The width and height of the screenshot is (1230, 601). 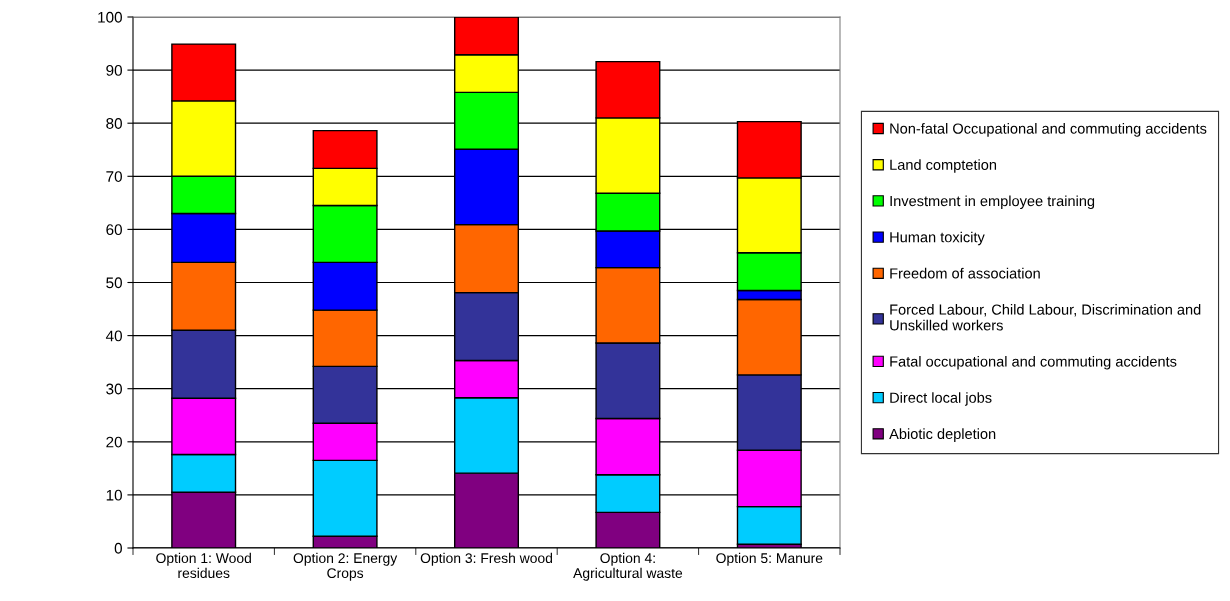 I want to click on x-tick-label: Option 2: Energy Crops, so click(x=345, y=566).